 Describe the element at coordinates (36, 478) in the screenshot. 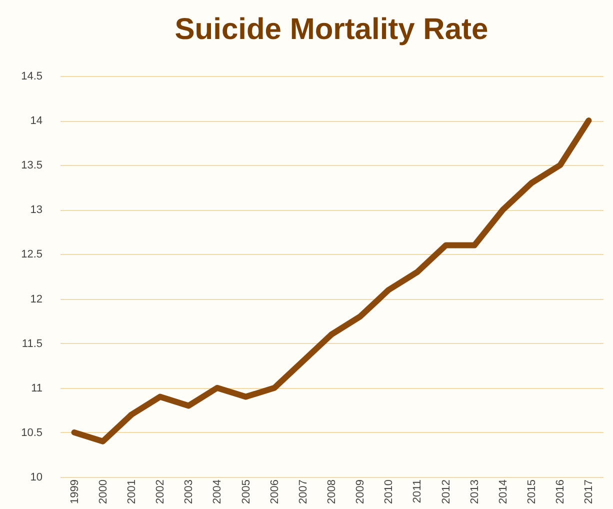

I see `y-tick-label: 10` at that location.